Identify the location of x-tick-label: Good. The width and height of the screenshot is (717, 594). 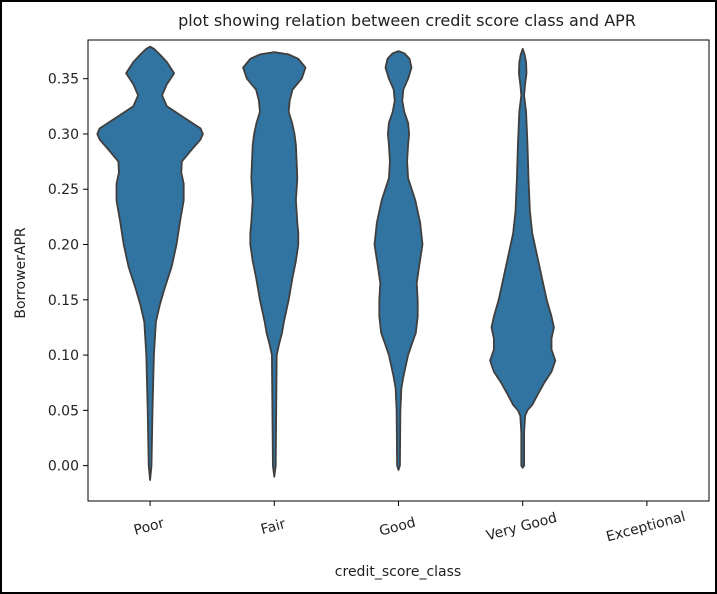
(398, 527).